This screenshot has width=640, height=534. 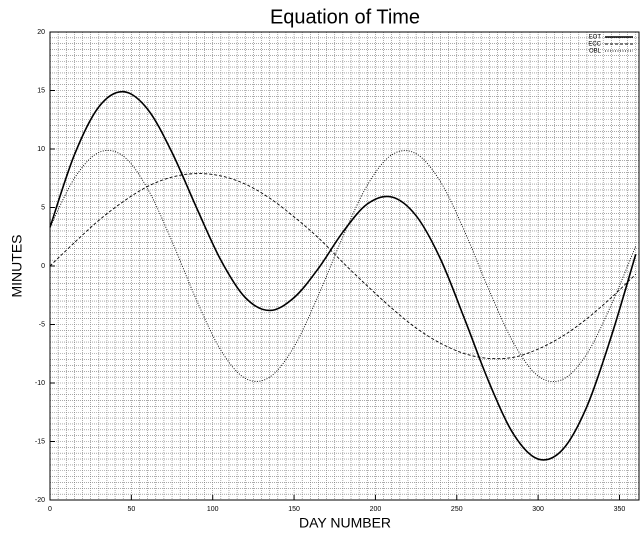 I want to click on x-tick-label: 100, so click(x=213, y=509).